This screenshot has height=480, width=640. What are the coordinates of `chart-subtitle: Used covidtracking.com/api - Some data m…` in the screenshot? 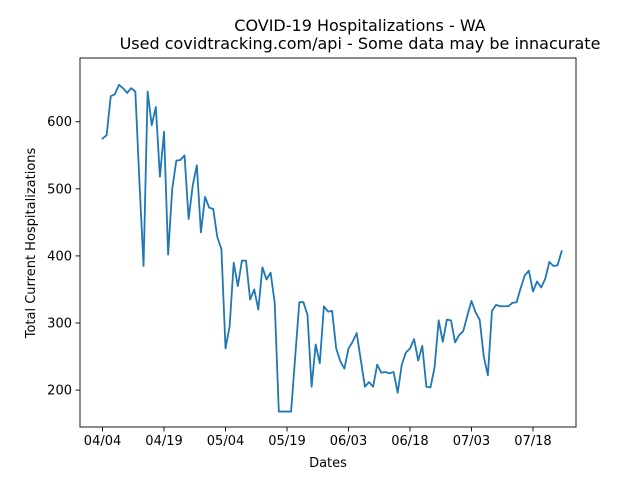 It's located at (360, 43).